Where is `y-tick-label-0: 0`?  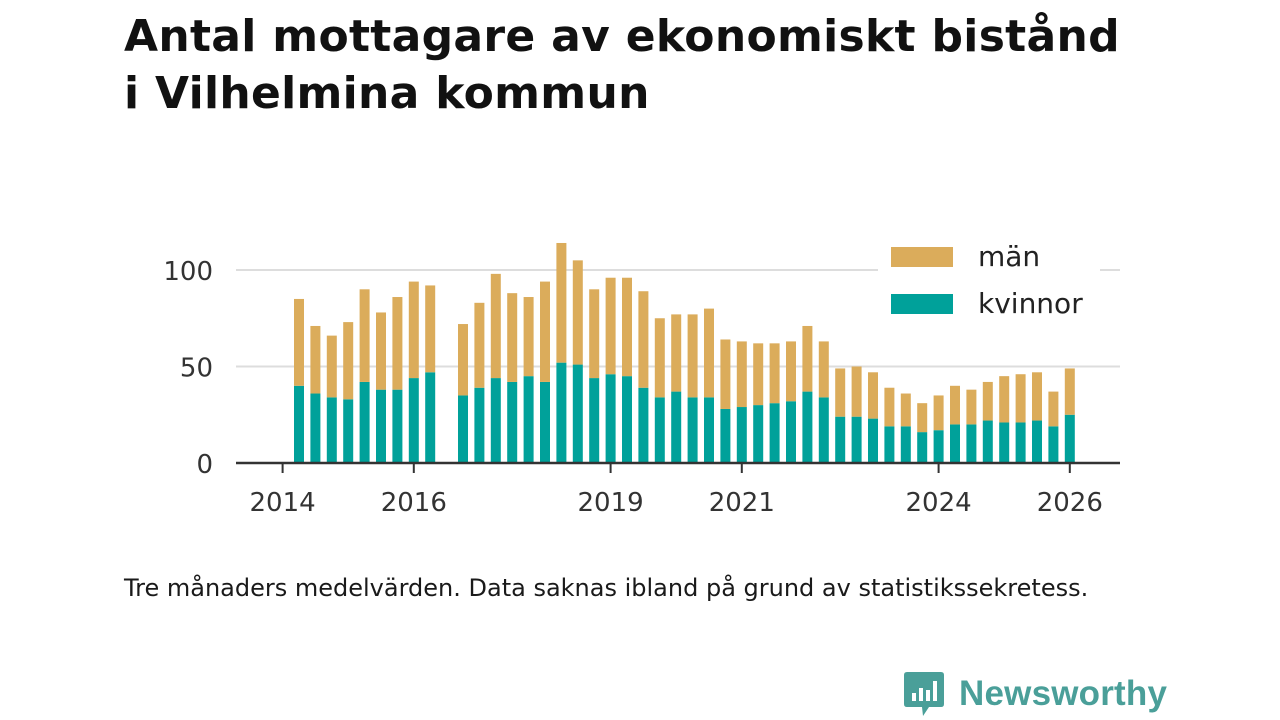
y-tick-label-0: 0 is located at coordinates (204, 465).